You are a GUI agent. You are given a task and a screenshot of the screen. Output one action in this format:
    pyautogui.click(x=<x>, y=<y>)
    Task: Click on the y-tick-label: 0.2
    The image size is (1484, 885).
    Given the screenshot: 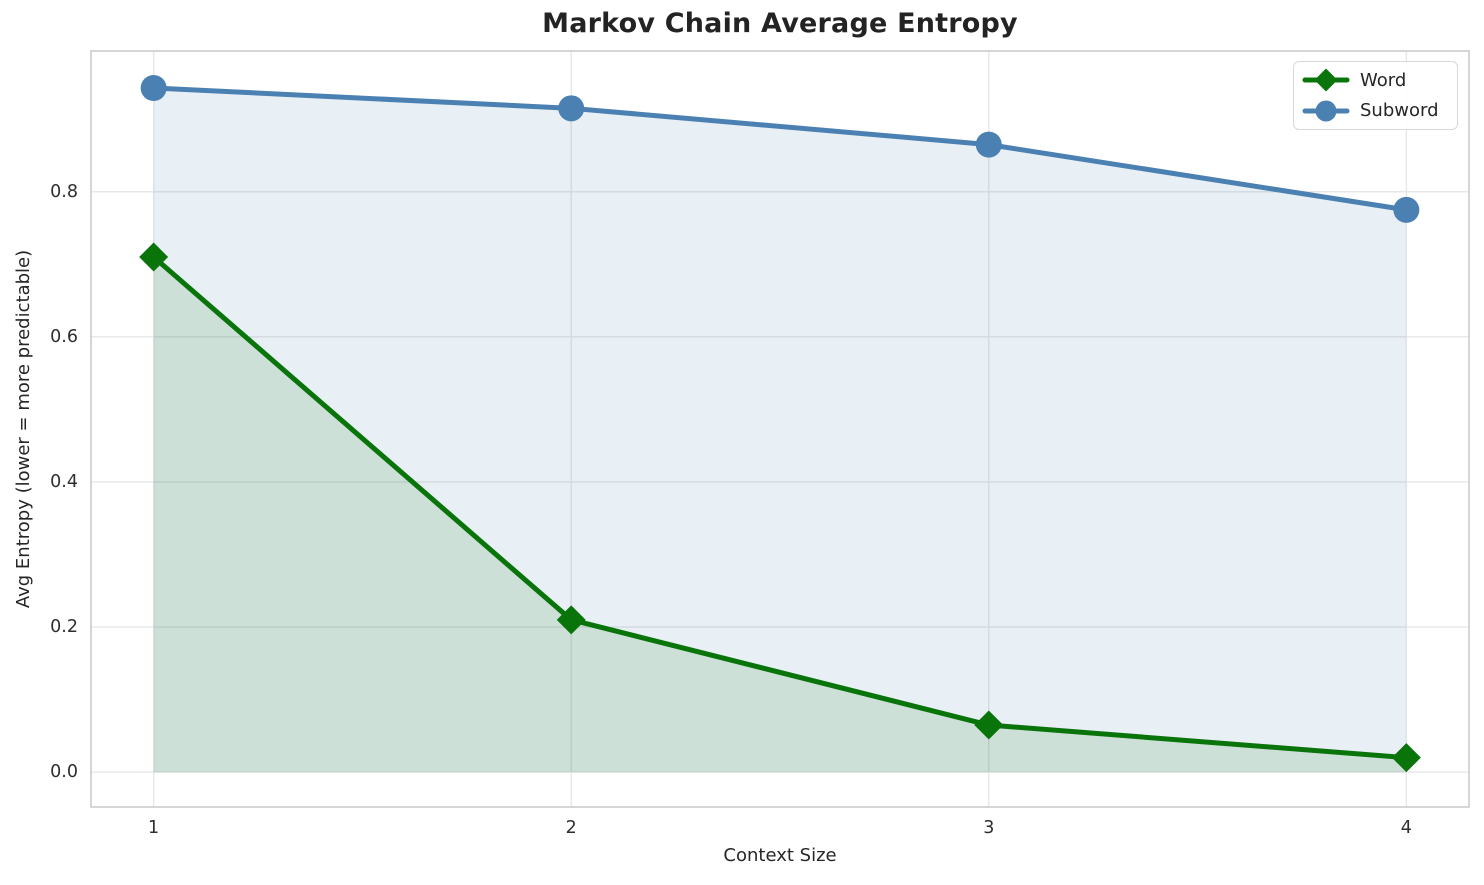 What is the action you would take?
    pyautogui.click(x=64, y=627)
    